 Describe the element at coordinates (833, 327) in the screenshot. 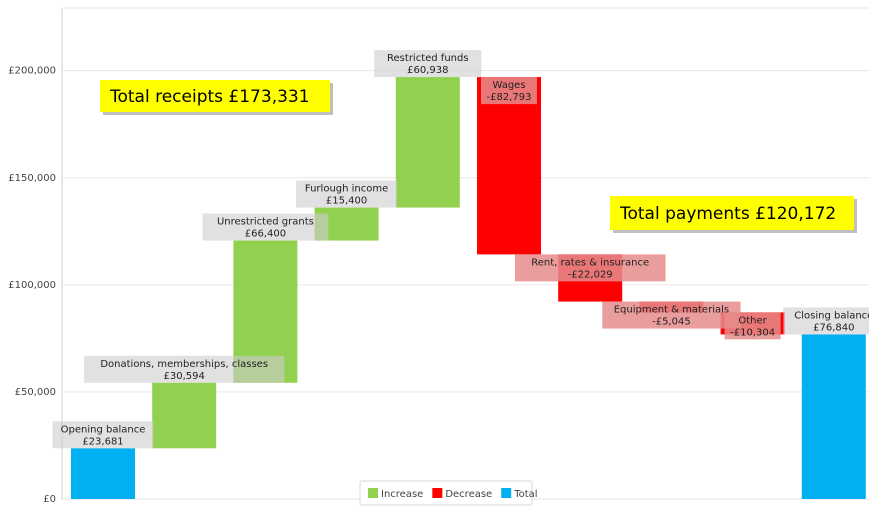

I see `value-label: £76,840` at that location.